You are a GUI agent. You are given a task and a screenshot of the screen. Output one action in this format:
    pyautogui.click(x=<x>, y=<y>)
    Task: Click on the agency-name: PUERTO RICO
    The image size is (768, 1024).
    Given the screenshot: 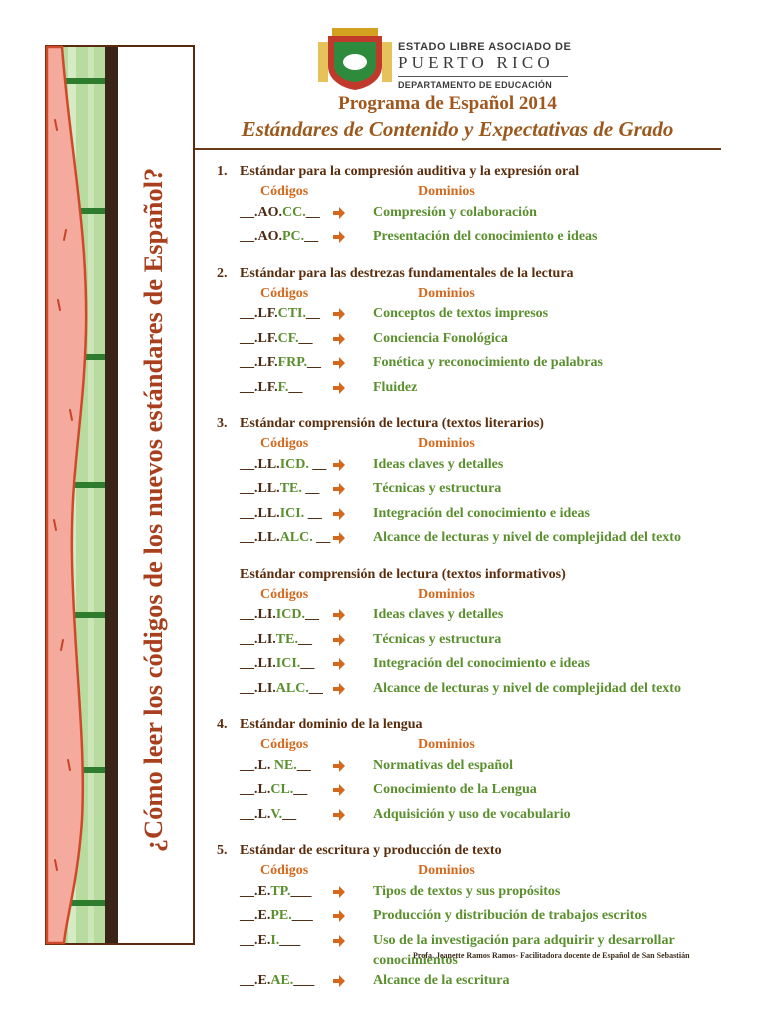 What is the action you would take?
    pyautogui.click(x=476, y=62)
    